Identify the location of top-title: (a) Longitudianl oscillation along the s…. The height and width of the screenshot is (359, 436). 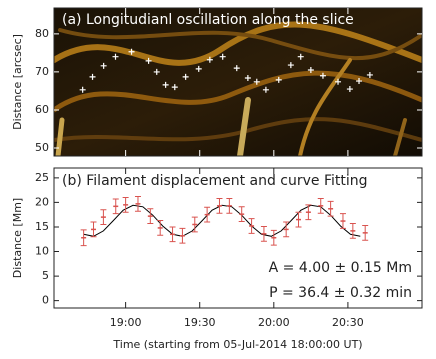
(208, 20).